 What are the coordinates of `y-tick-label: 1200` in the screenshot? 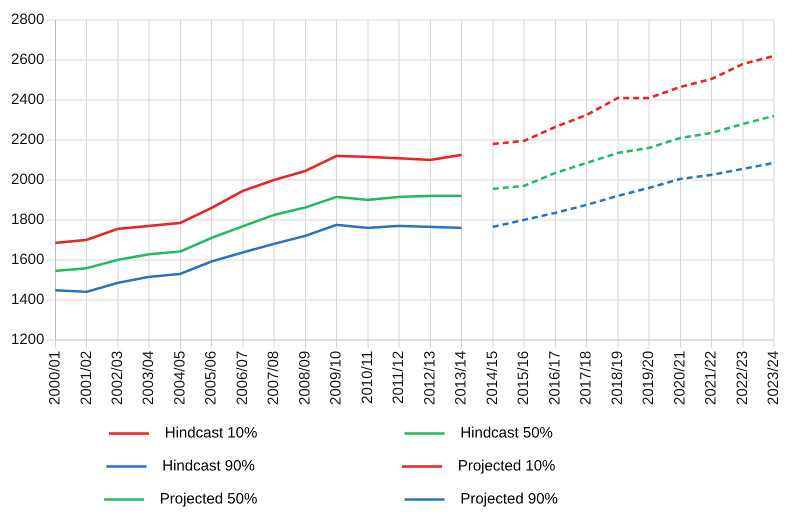 It's located at (27, 339).